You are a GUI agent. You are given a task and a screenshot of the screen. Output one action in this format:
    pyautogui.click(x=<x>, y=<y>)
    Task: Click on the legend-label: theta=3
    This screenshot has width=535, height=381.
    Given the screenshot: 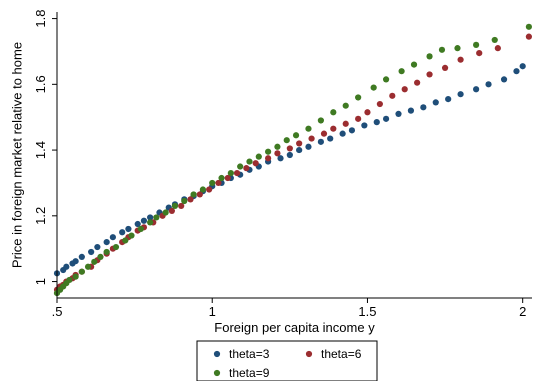 What is the action you would take?
    pyautogui.click(x=249, y=354)
    